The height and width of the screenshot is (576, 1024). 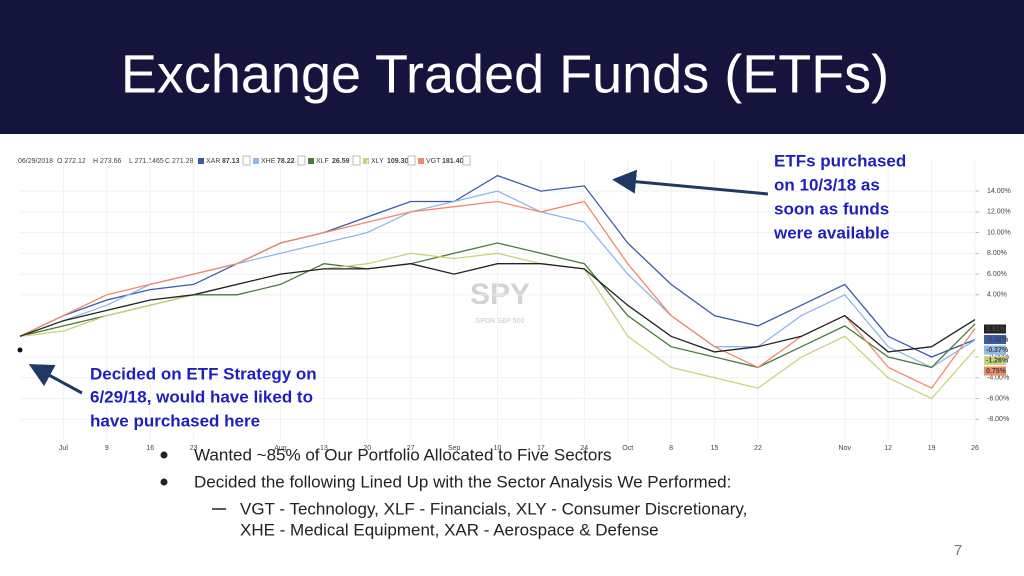 I want to click on y-tick-label: -4.00%, so click(x=998, y=378).